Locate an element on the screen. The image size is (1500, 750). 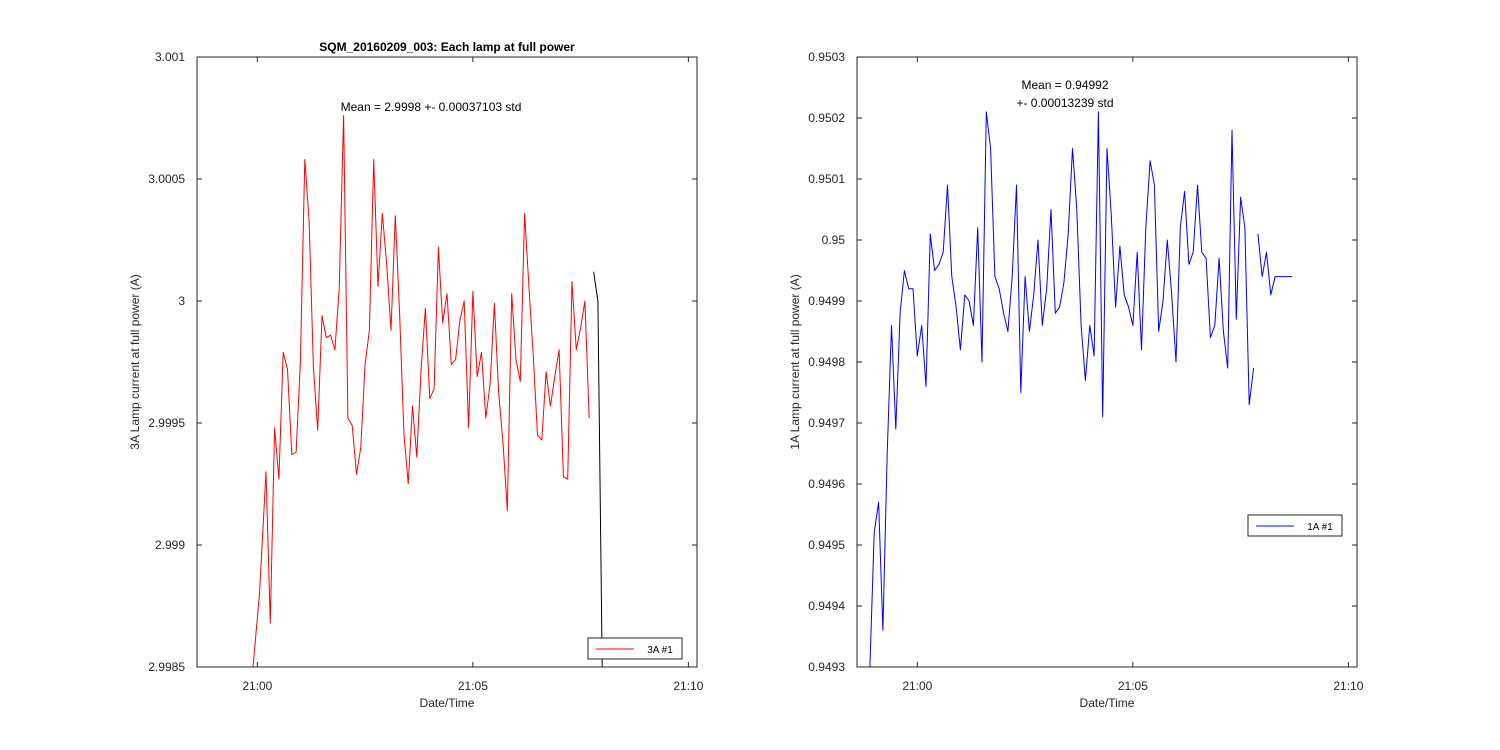
y-tick-label: 0.9493 is located at coordinates (826, 667).